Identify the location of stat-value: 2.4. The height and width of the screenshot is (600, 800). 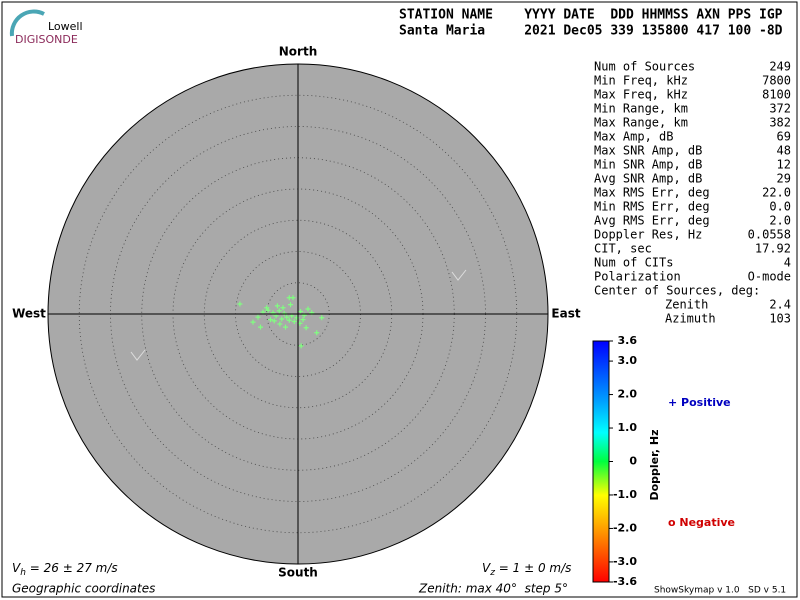
(780, 305).